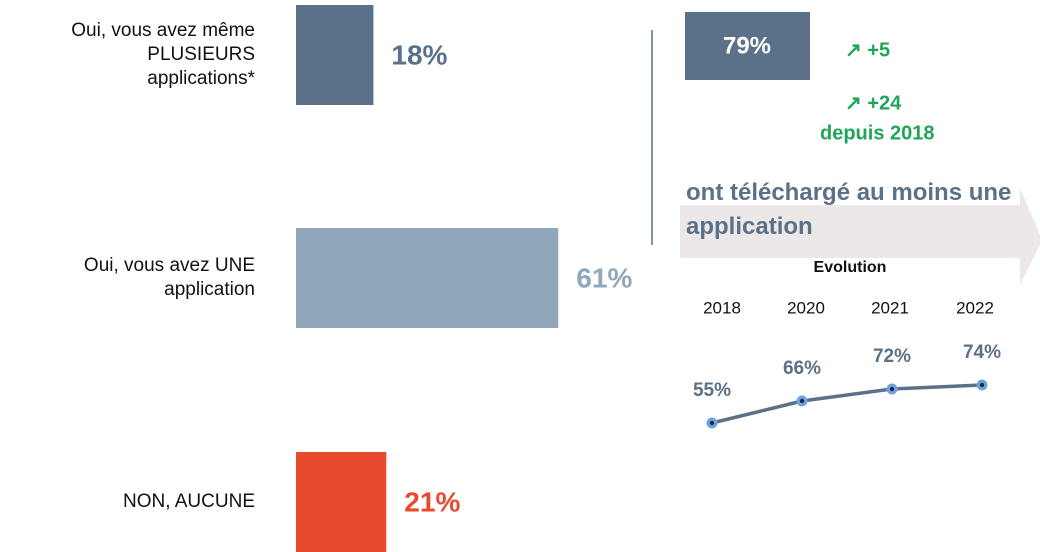 The height and width of the screenshot is (552, 1040). What do you see at coordinates (802, 368) in the screenshot?
I see `value-label: 66%` at bounding box center [802, 368].